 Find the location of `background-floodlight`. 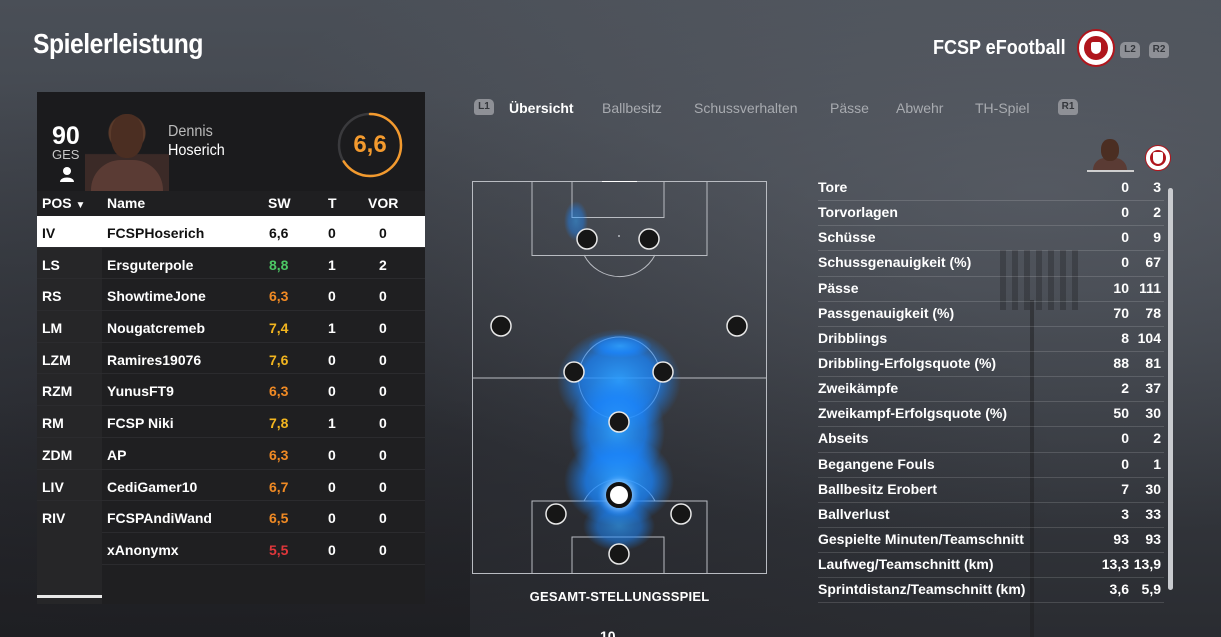

background-floodlight is located at coordinates (1040, 280).